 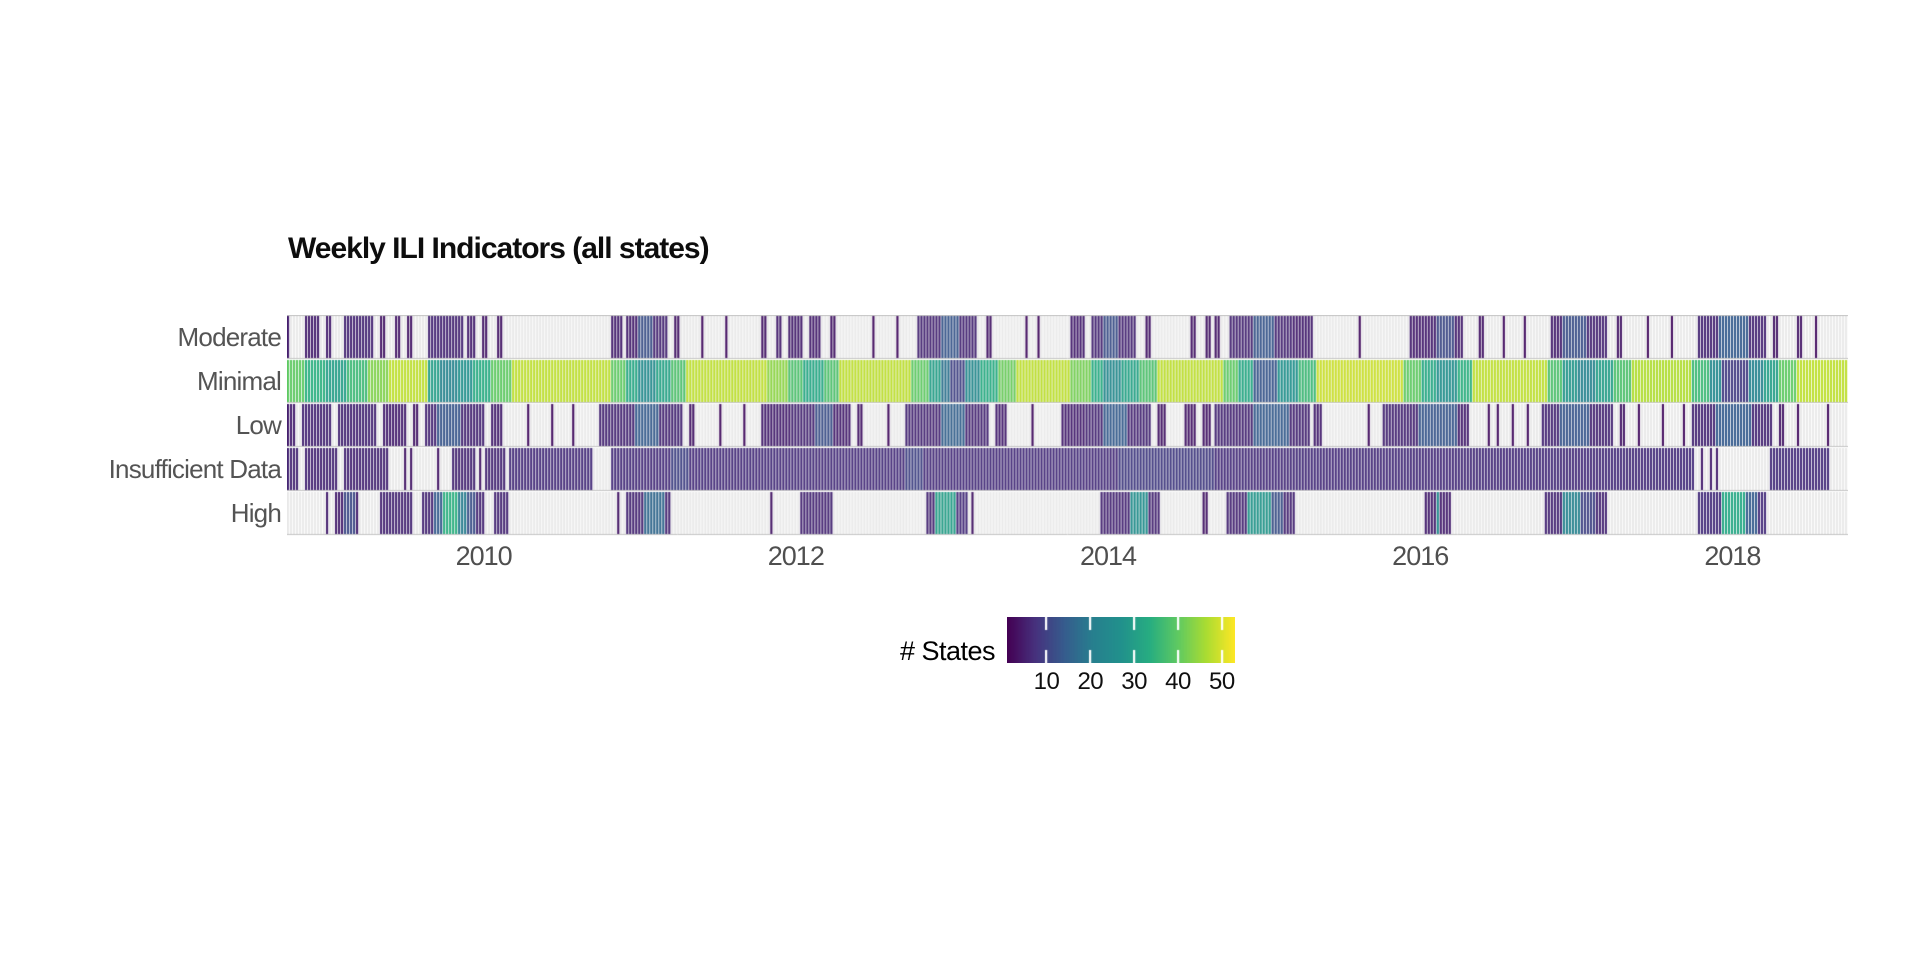 I want to click on x-axis-label-2018: 2018, so click(x=1732, y=556).